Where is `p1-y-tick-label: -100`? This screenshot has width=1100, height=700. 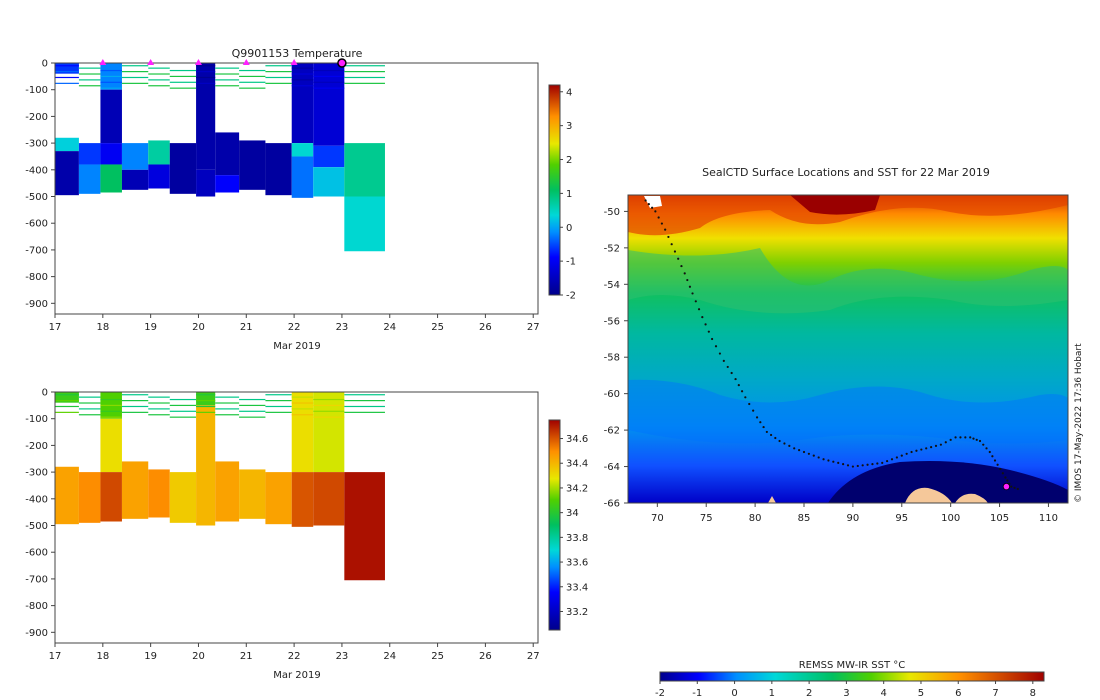 p1-y-tick-label: -100 is located at coordinates (36, 90).